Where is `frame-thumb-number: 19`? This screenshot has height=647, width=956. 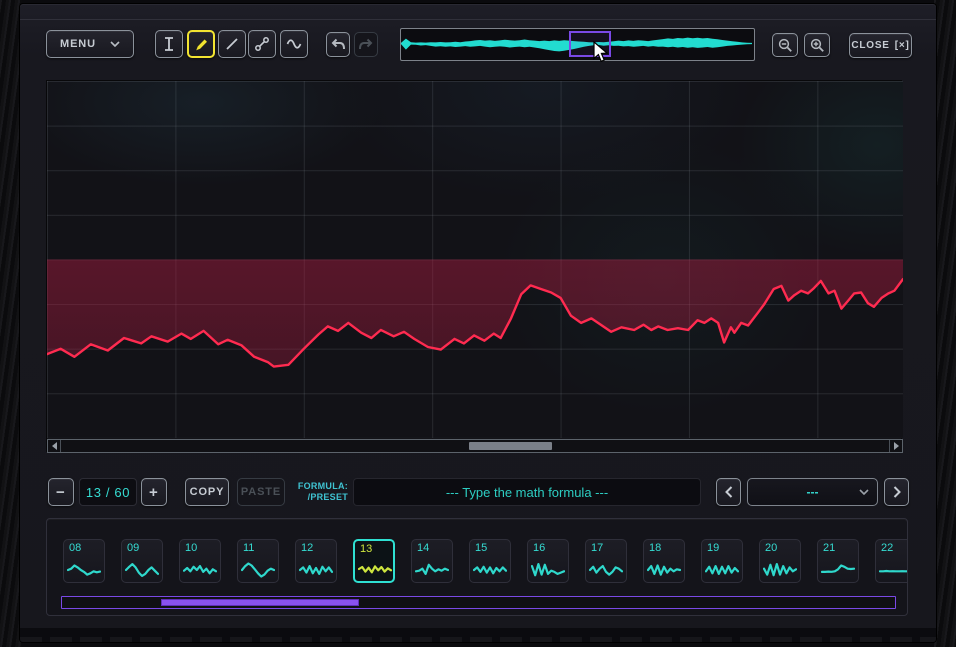 frame-thumb-number: 19 is located at coordinates (713, 548).